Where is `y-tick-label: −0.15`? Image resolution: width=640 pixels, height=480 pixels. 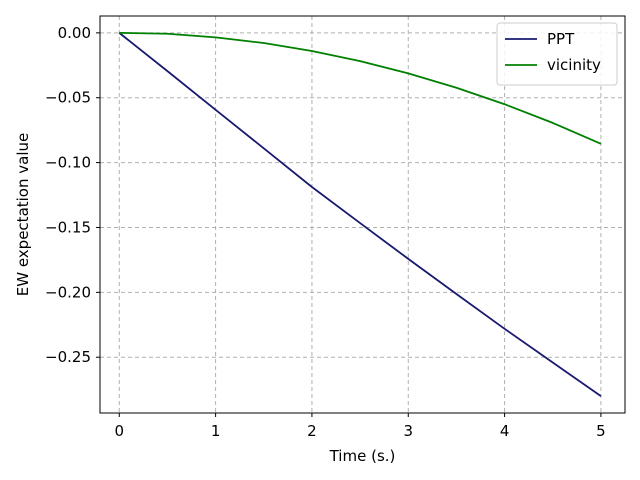 y-tick-label: −0.15 is located at coordinates (68, 227).